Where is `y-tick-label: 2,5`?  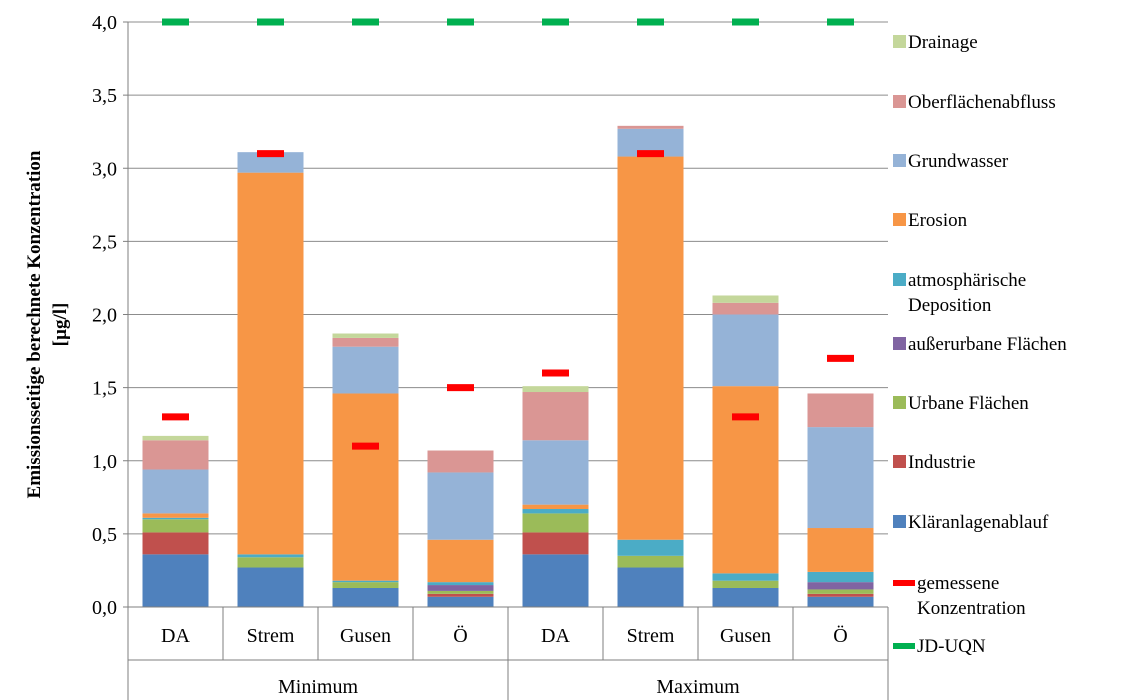
y-tick-label: 2,5 is located at coordinates (104, 242).